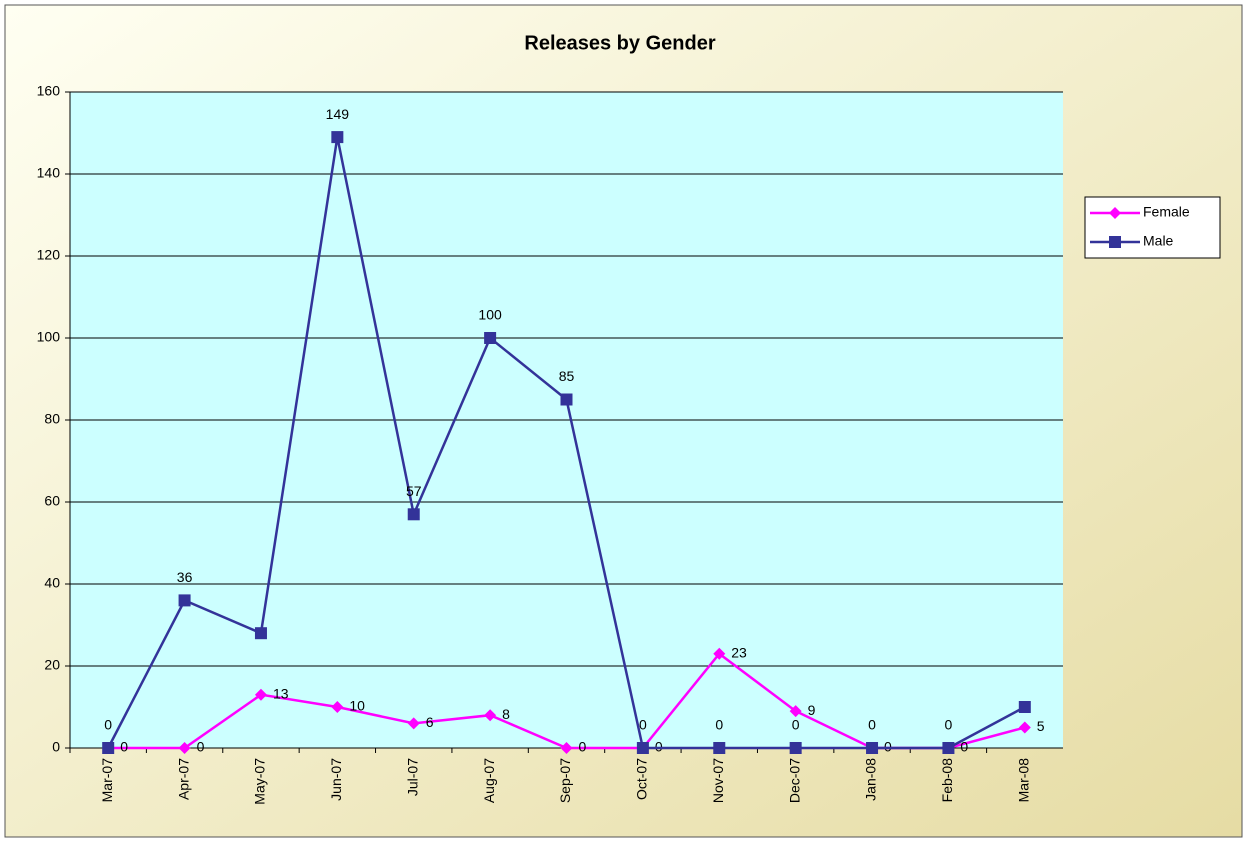  What do you see at coordinates (642, 779) in the screenshot?
I see `x-tick-label: Oct-07` at bounding box center [642, 779].